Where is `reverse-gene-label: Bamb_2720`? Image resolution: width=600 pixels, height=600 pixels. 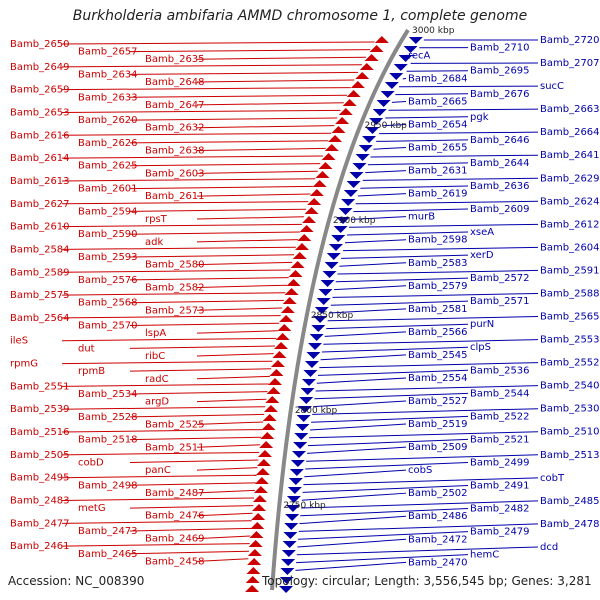 reverse-gene-label: Bamb_2720 is located at coordinates (570, 40).